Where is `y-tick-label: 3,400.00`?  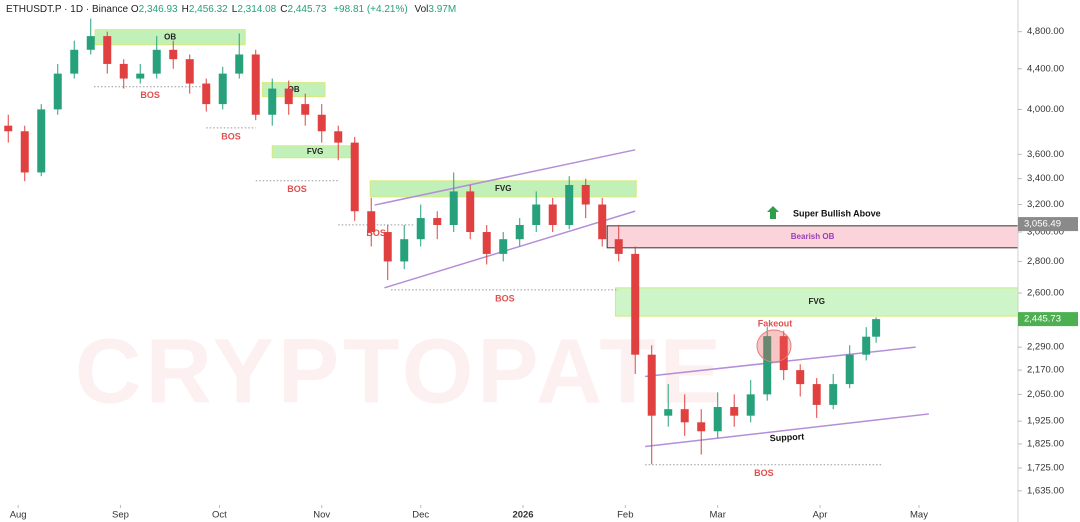
y-tick-label: 3,400.00 is located at coordinates (1045, 178).